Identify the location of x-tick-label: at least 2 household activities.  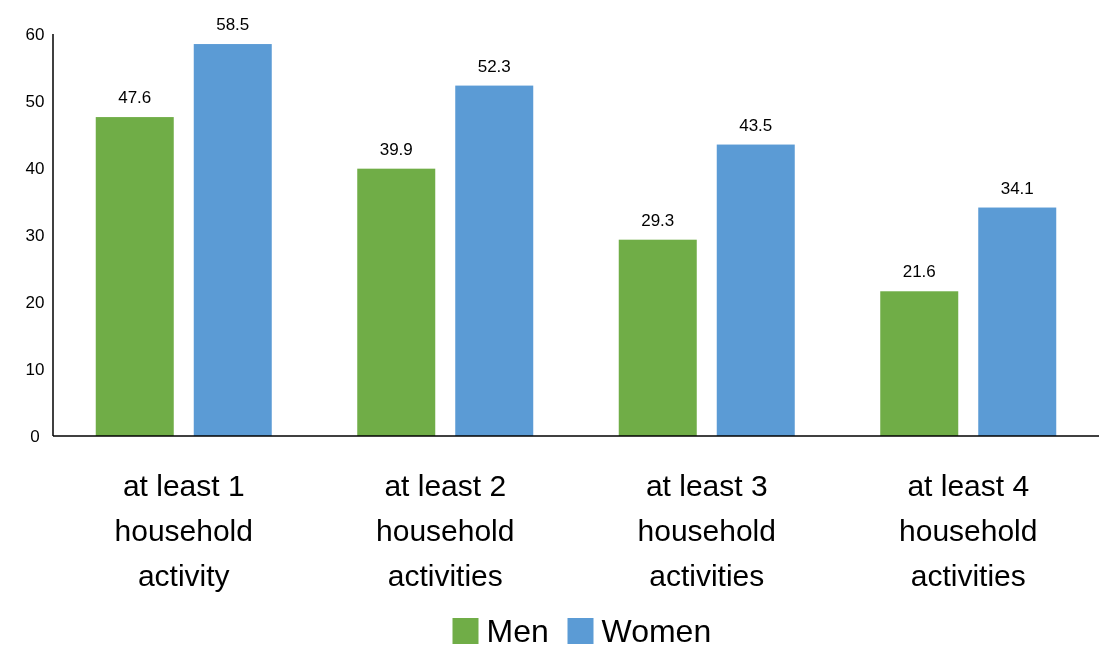
(445, 530).